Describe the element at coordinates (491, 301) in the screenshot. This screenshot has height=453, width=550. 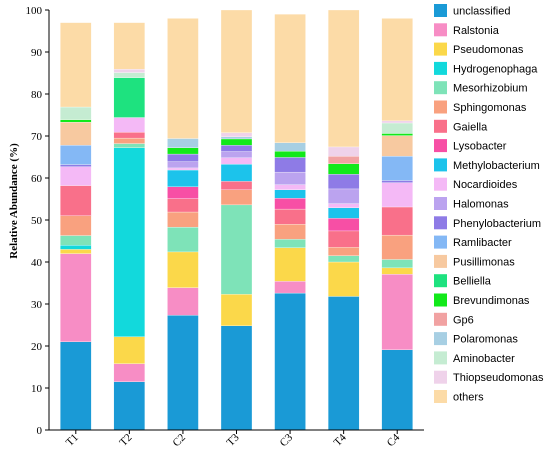
I see `legend-label: Brevundimonas` at that location.